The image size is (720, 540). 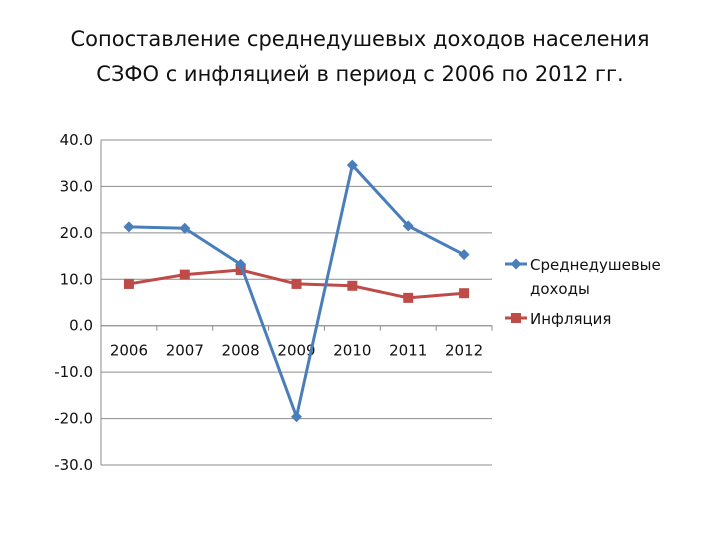 I want to click on legend-item-1: Инфляция, so click(x=558, y=319).